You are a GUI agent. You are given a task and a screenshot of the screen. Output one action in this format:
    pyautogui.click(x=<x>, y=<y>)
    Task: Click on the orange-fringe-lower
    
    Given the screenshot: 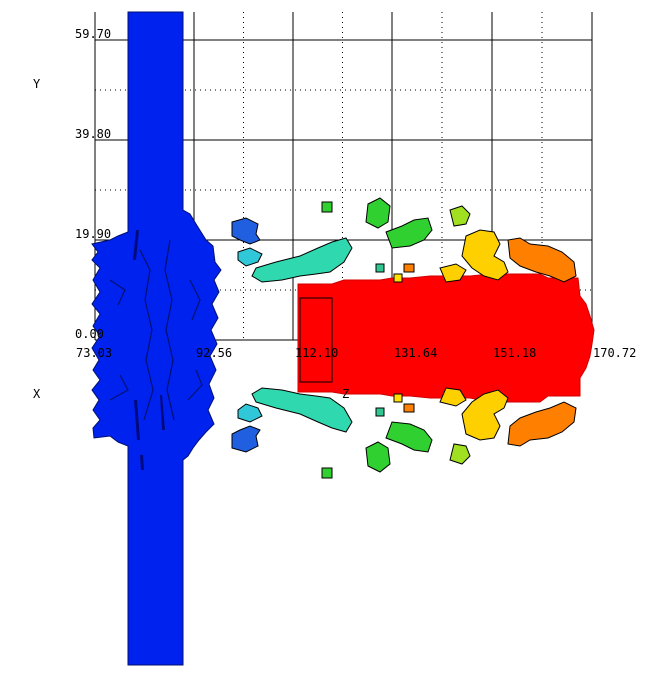 What is the action you would take?
    pyautogui.click(x=542, y=424)
    